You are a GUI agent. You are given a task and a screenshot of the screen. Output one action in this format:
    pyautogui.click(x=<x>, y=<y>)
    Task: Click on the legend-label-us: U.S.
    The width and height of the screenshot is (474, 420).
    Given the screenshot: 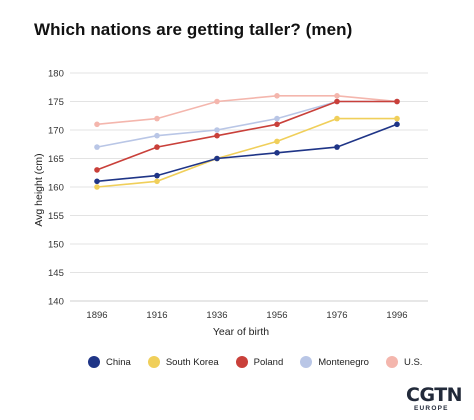 What is the action you would take?
    pyautogui.click(x=413, y=362)
    